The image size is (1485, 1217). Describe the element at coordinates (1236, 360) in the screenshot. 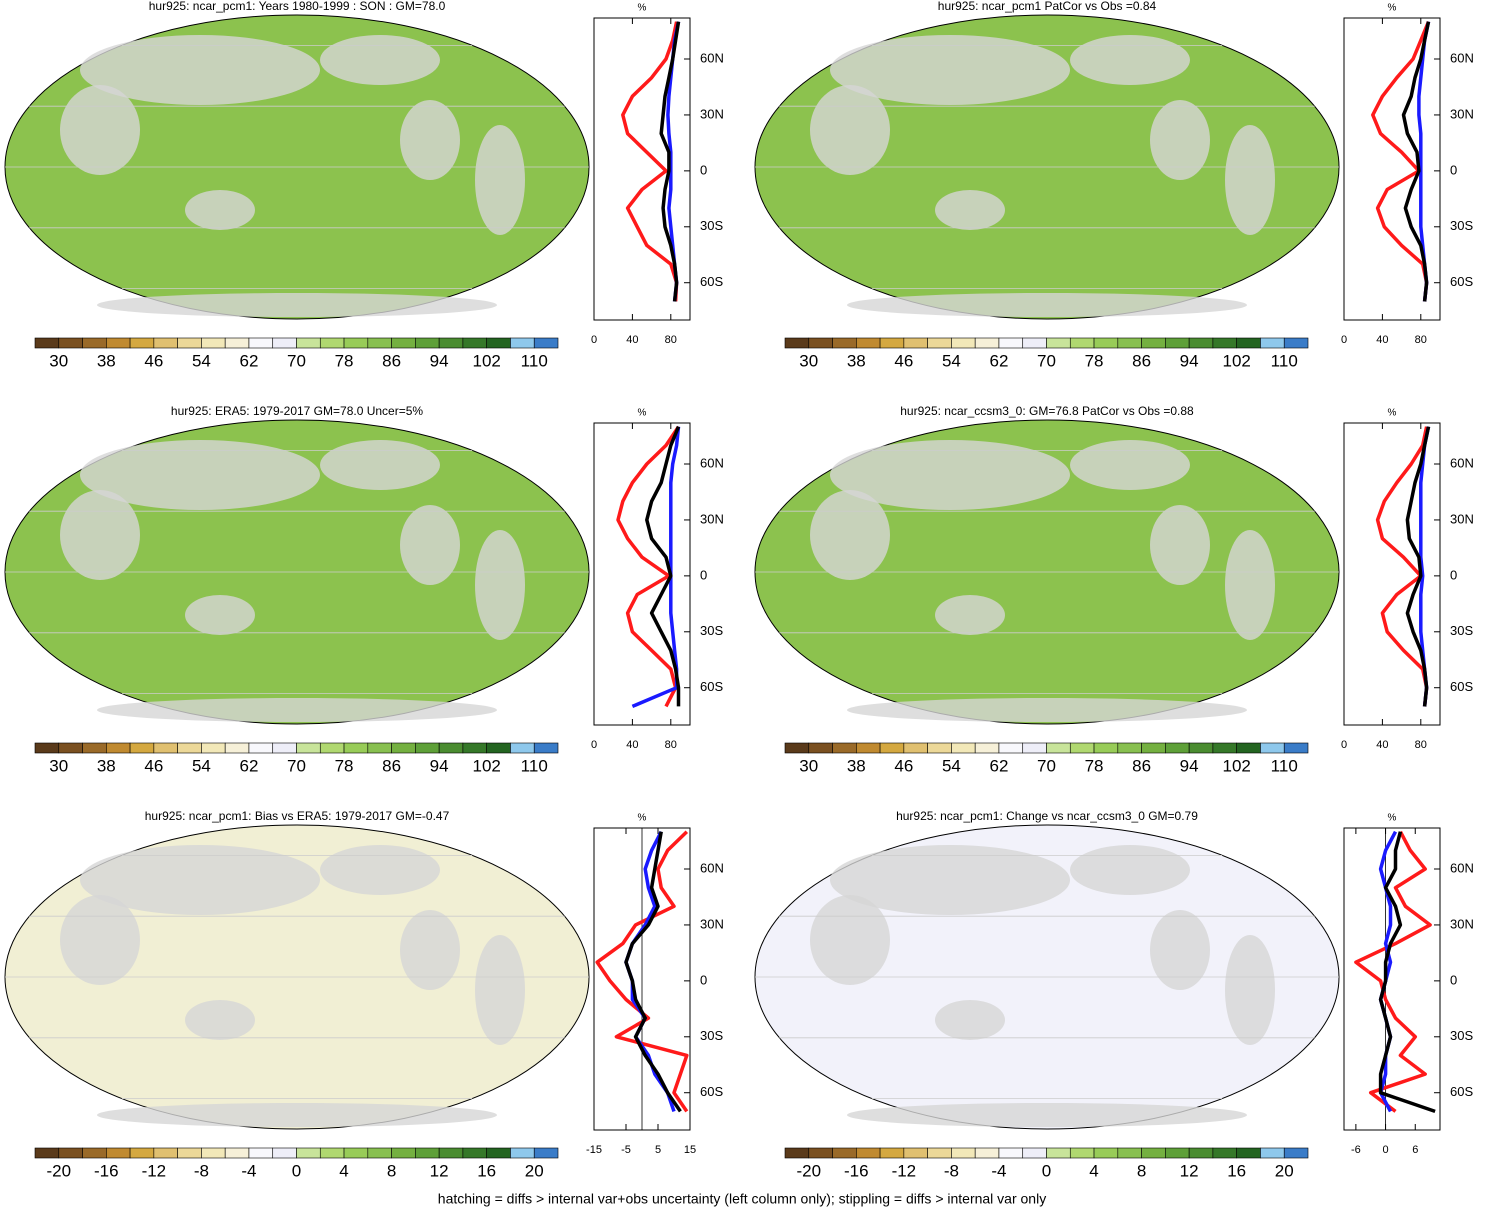

I see `colorbar-label: 102` at that location.